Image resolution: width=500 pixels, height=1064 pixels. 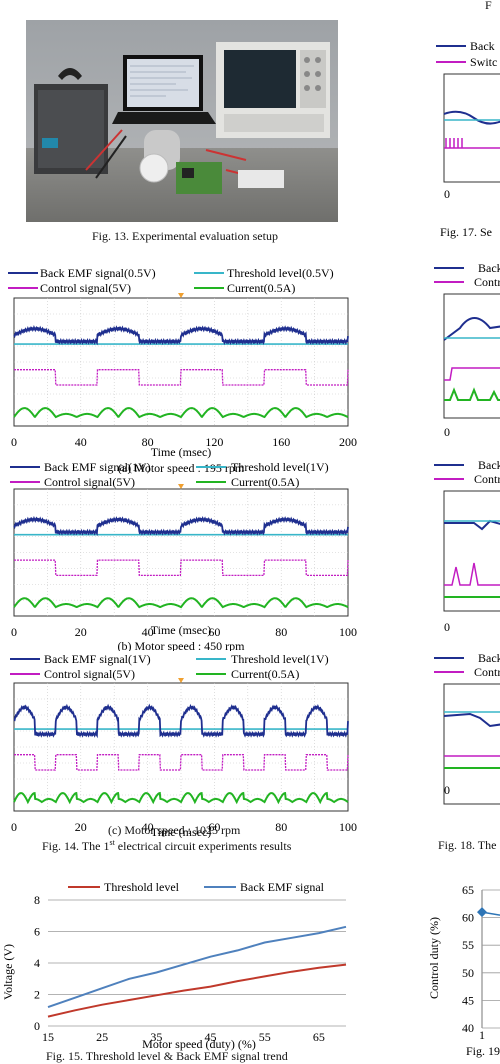 What do you see at coordinates (37, 1026) in the screenshot?
I see `y-tick-label: 0` at bounding box center [37, 1026].